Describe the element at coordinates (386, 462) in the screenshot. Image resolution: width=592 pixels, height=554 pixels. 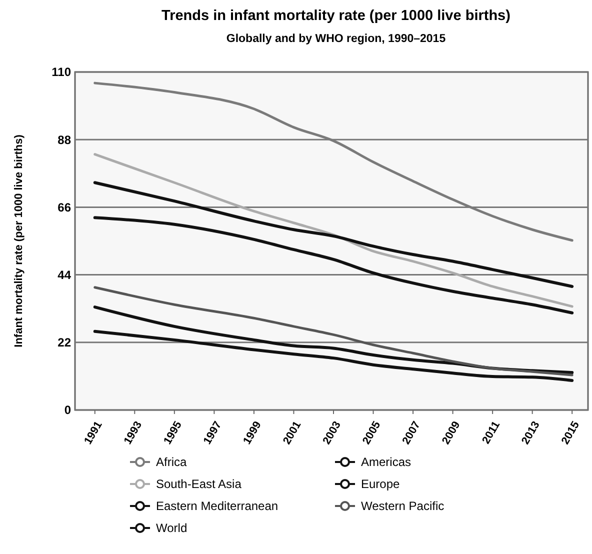
I see `legend-label: Americas` at that location.